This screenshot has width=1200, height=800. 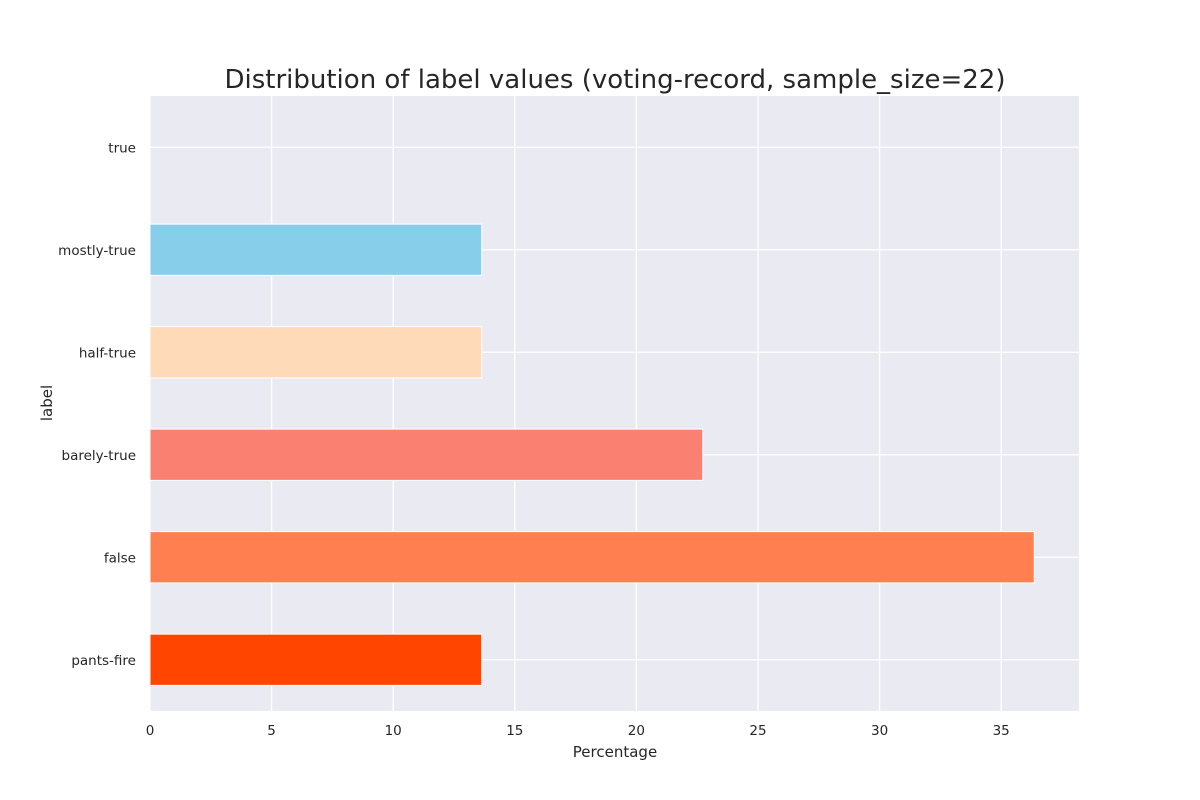 I want to click on bar-pants-fire, so click(x=316, y=659).